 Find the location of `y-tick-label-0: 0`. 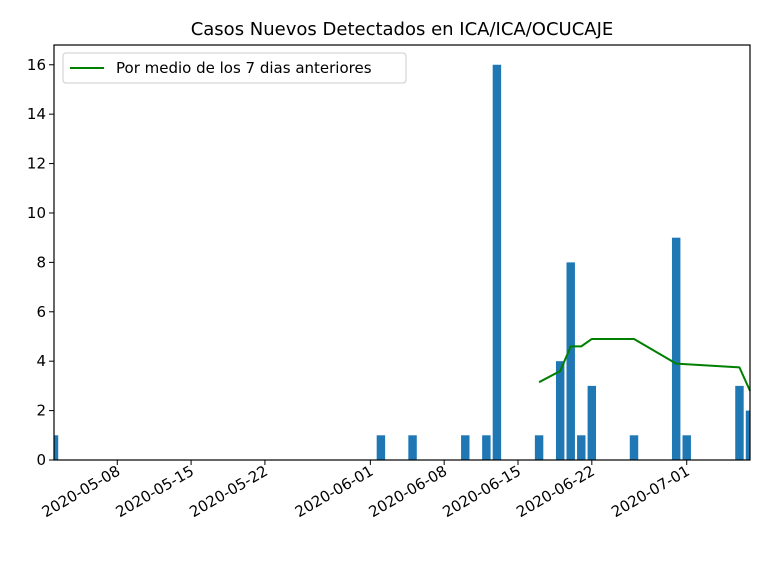

y-tick-label-0: 0 is located at coordinates (41, 460).